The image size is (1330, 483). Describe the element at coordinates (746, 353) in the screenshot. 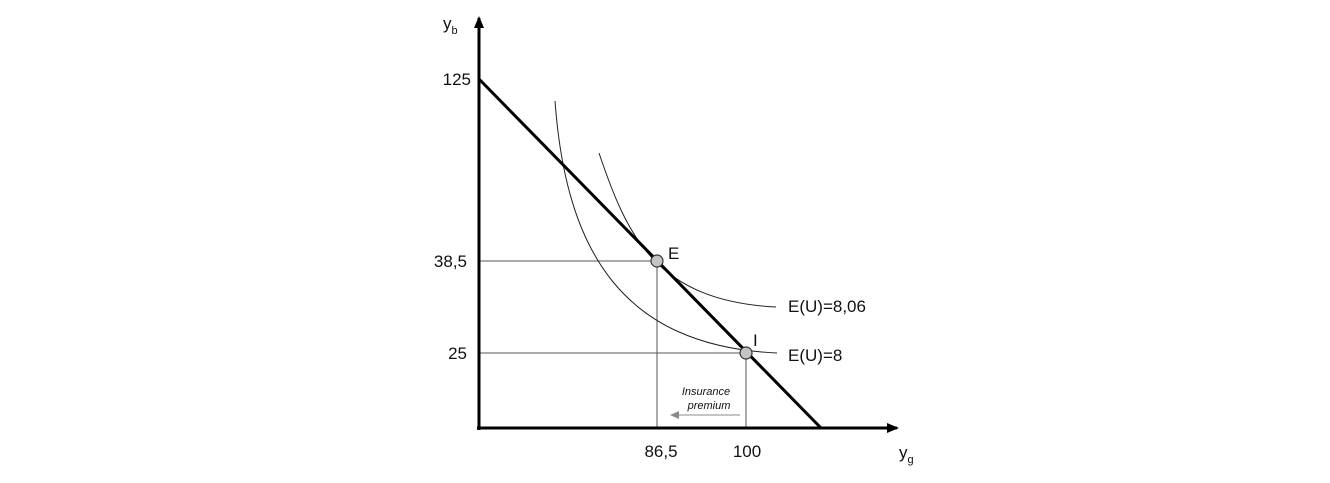

I see `point-i-marker` at that location.